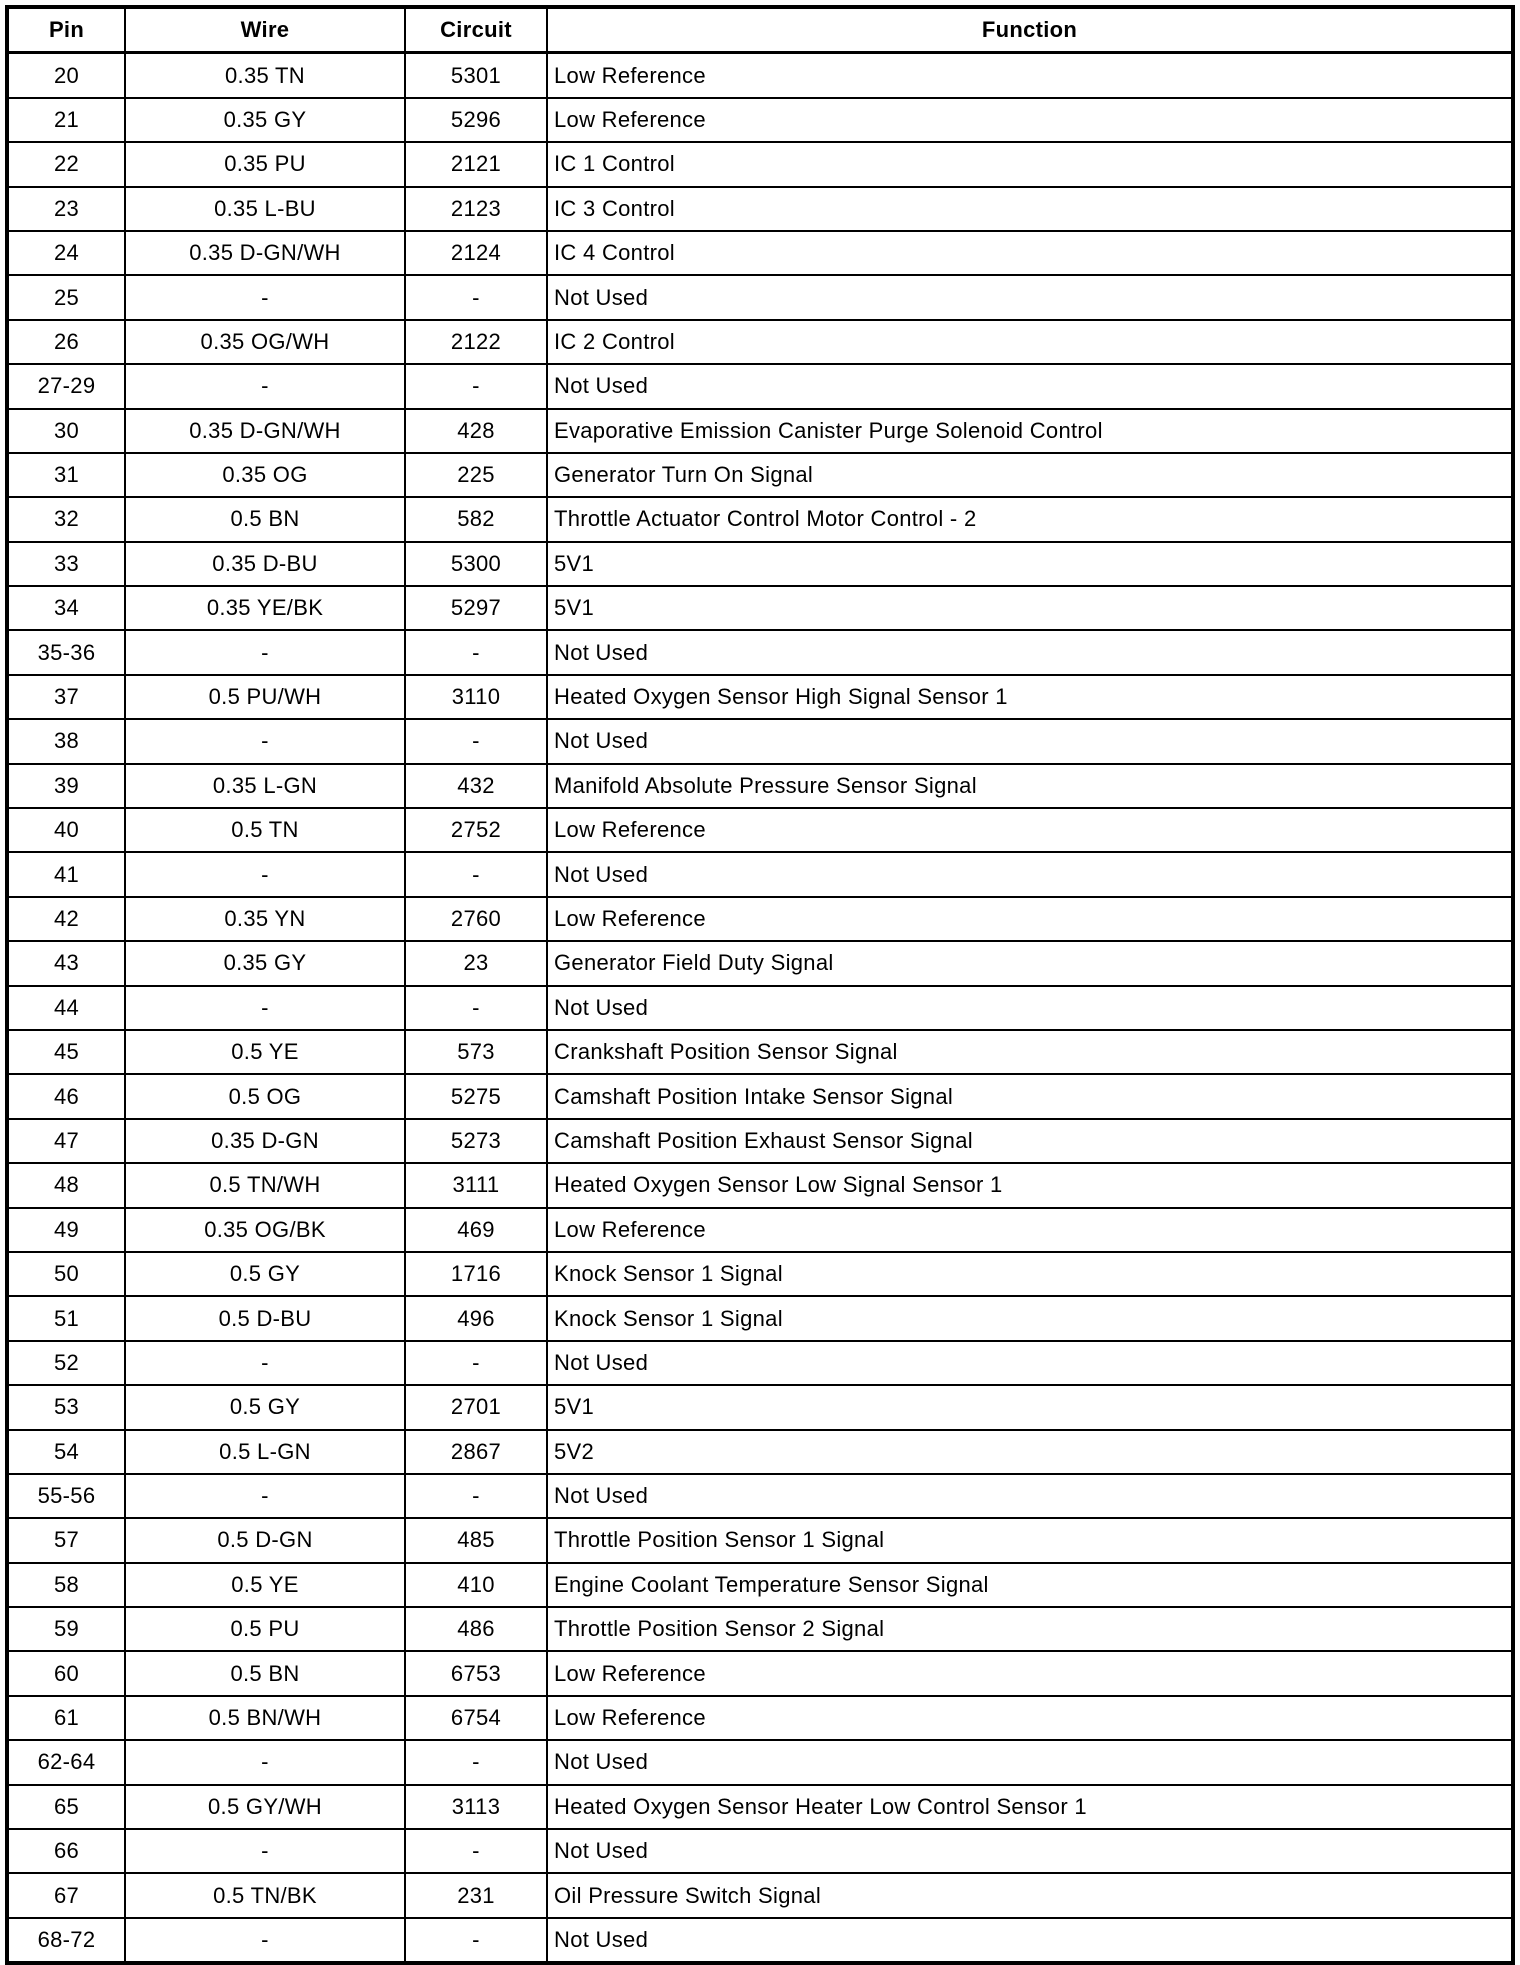  Describe the element at coordinates (1030, 1451) in the screenshot. I see `function-cell: 5V2` at that location.